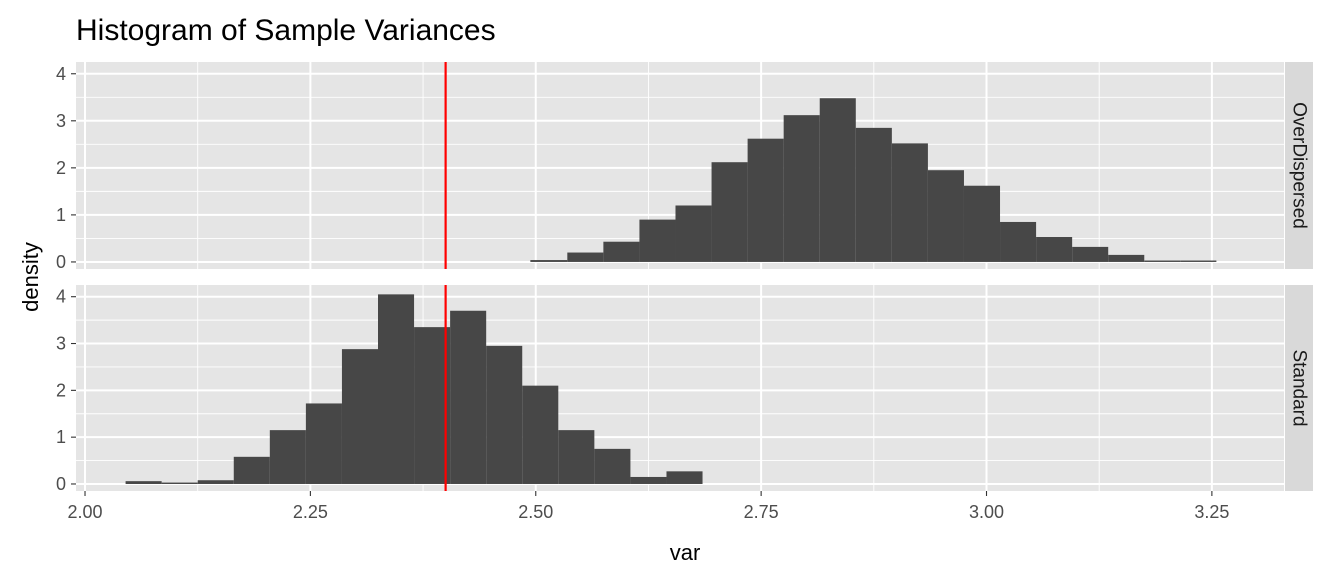 The width and height of the screenshot is (1344, 576). Describe the element at coordinates (1211, 512) in the screenshot. I see `x-tick-label: 3.25` at that location.